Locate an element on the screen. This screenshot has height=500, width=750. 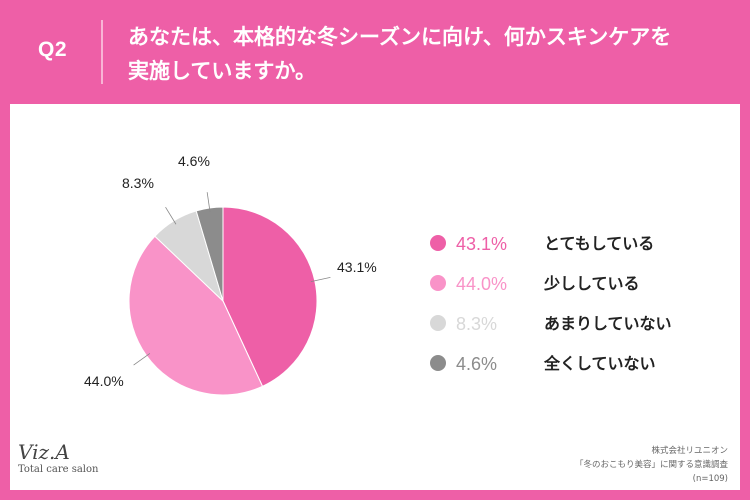
legend-label: 全くしていない is located at coordinates (599, 363).